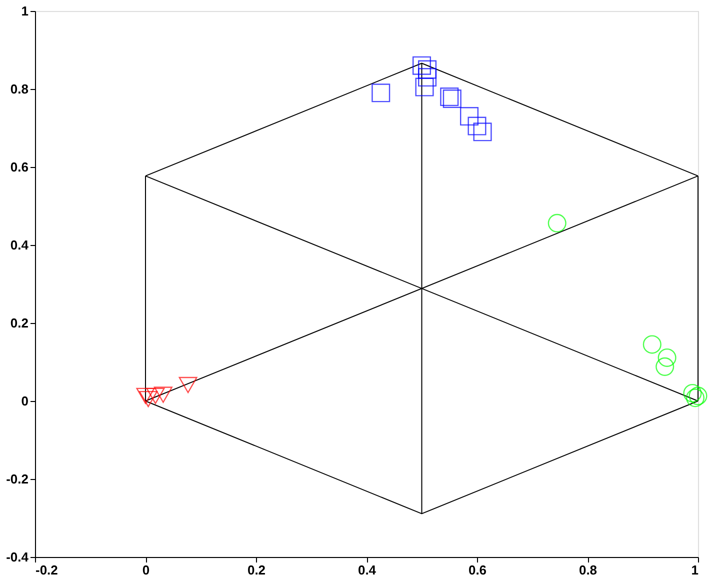 Image resolution: width=721 pixels, height=588 pixels. Describe the element at coordinates (367, 570) in the screenshot. I see `x-tick-label: 0.4` at that location.